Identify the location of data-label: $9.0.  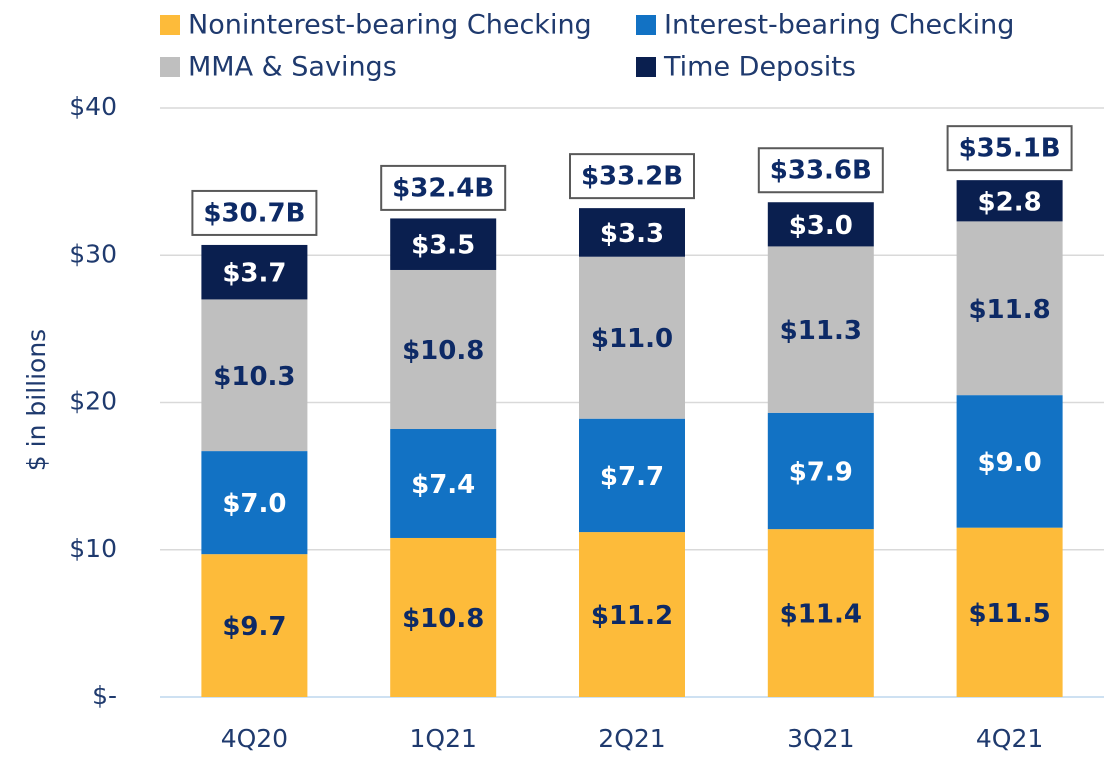
(1010, 463).